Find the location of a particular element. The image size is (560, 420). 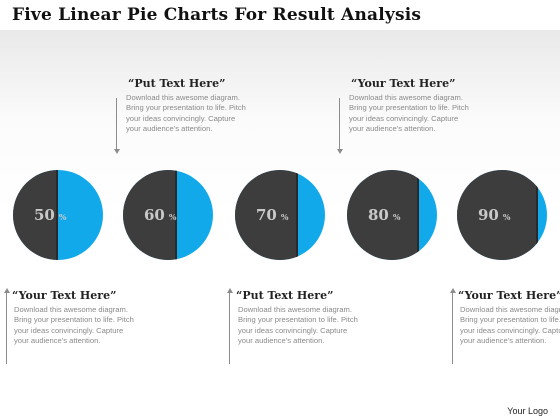

pie-value-label: 50% is located at coordinates (50, 215).